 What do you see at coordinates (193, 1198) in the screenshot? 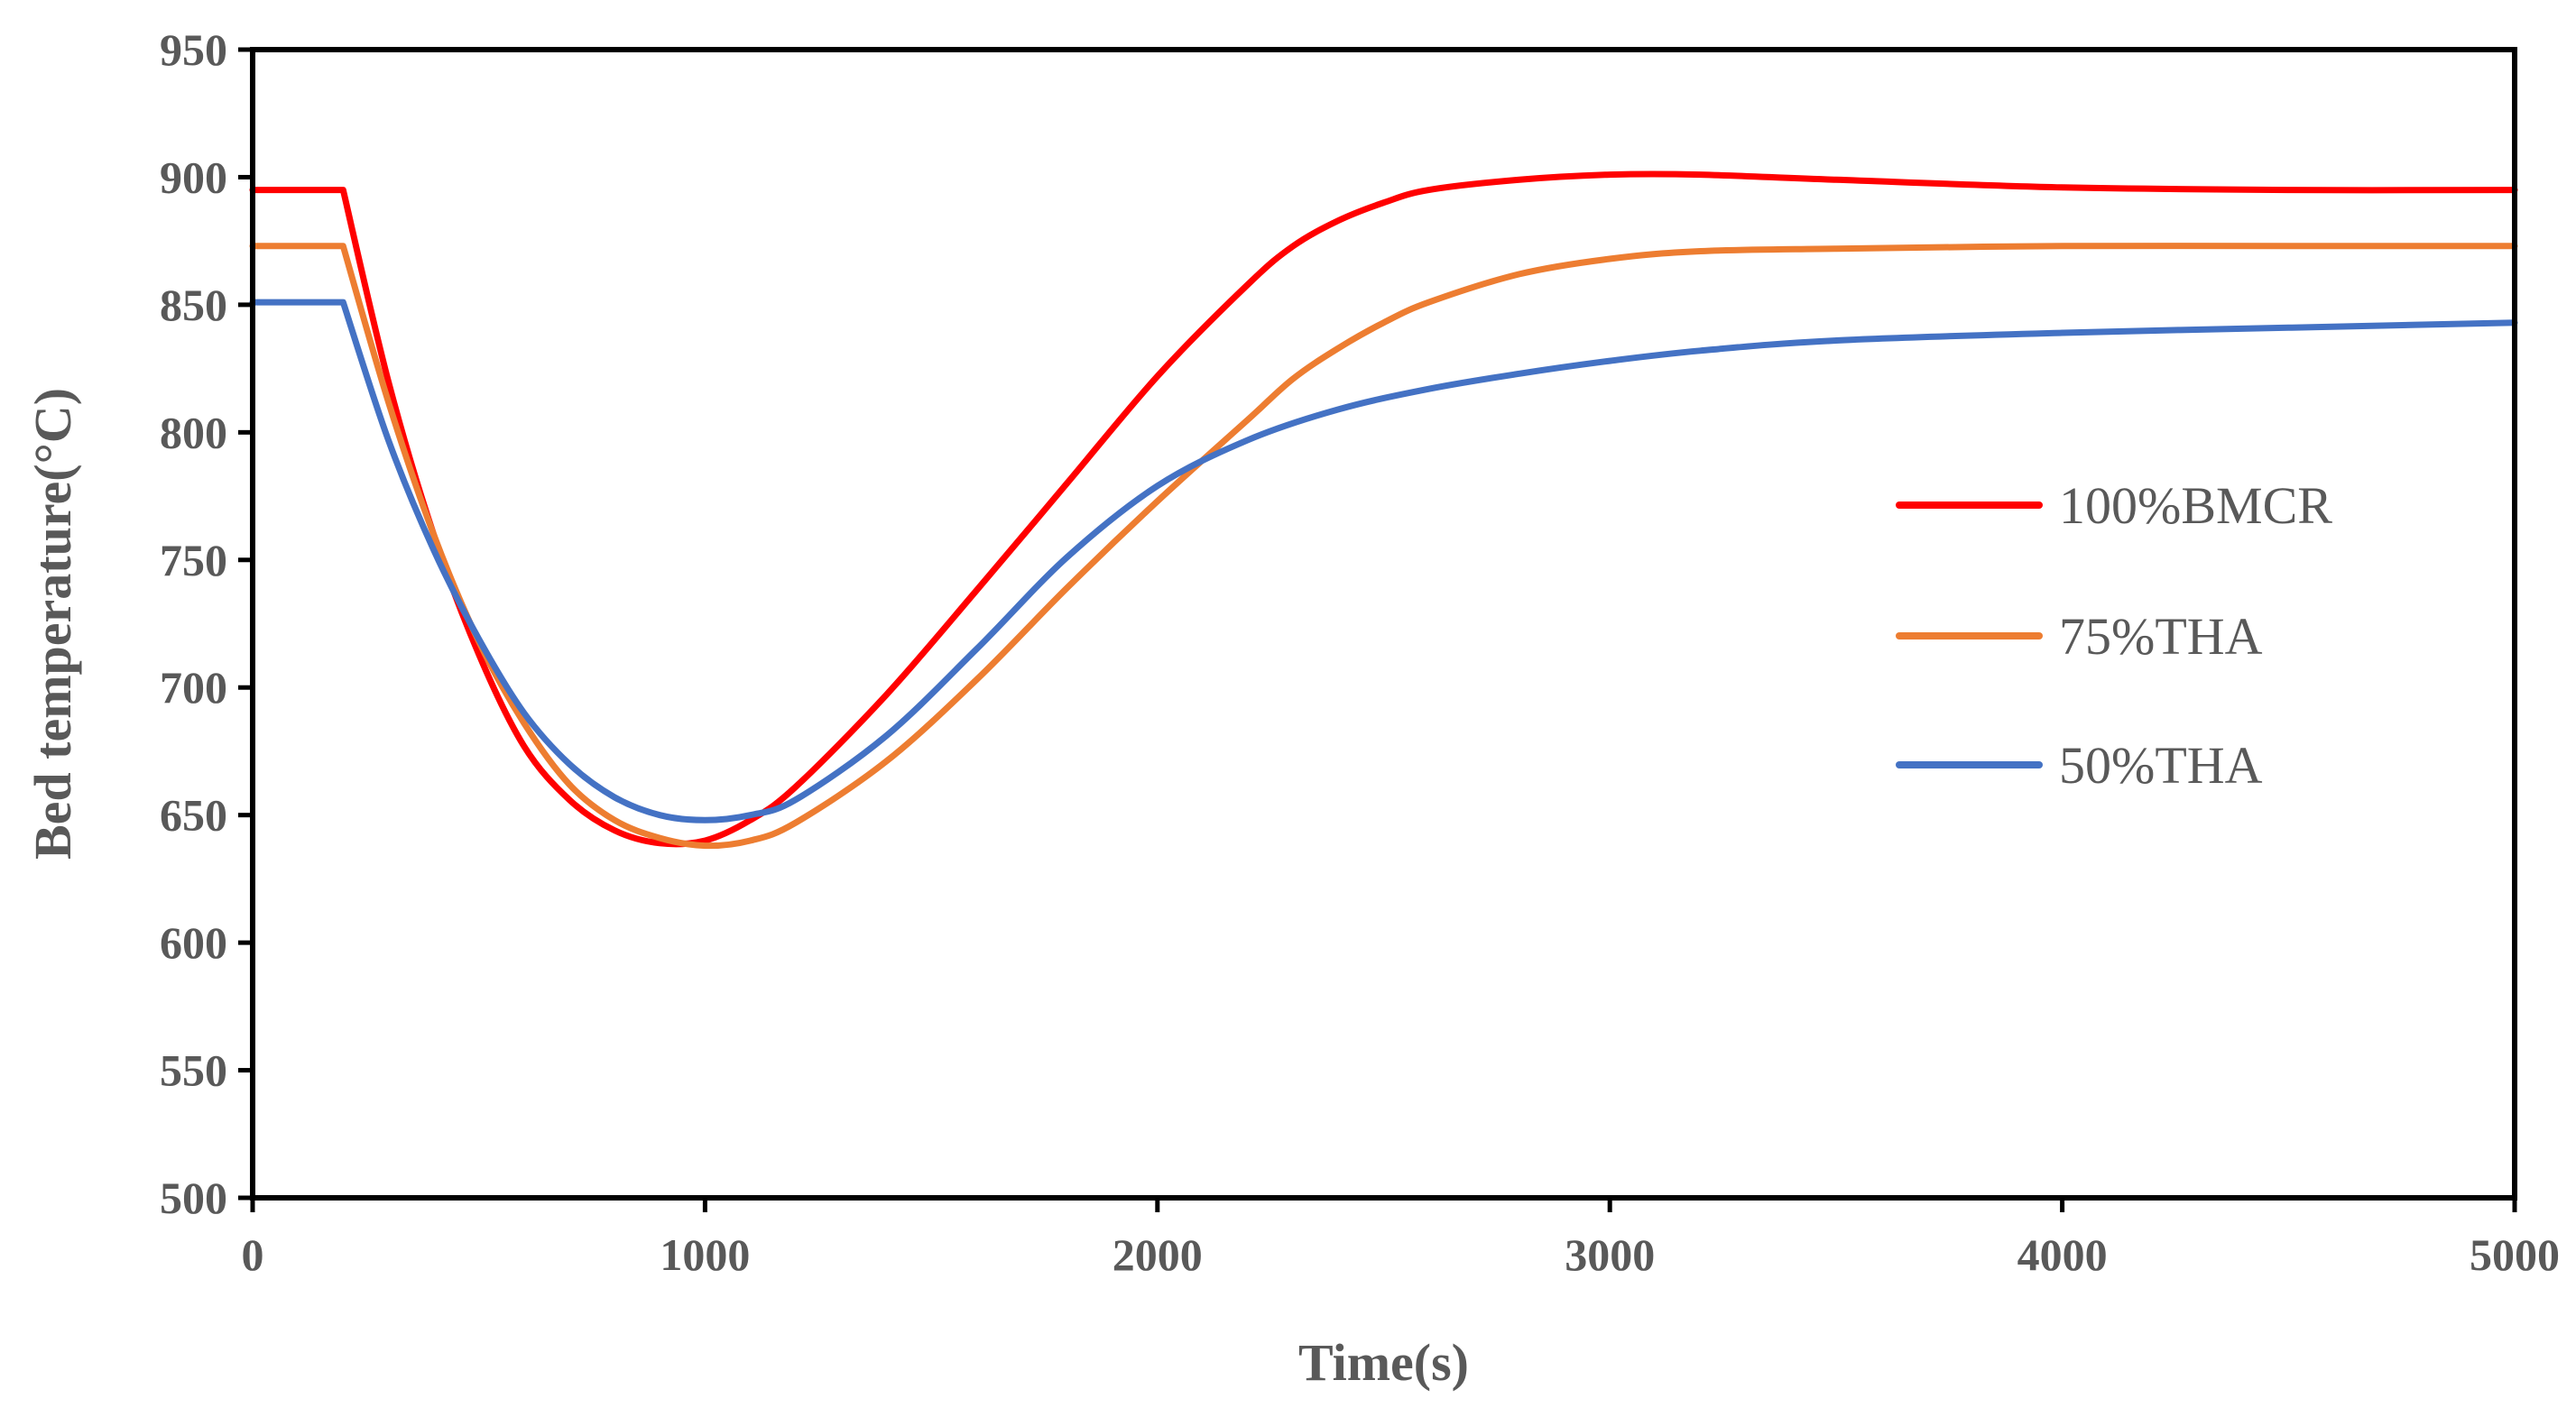
I see `y-tick-label: 500` at bounding box center [193, 1198].